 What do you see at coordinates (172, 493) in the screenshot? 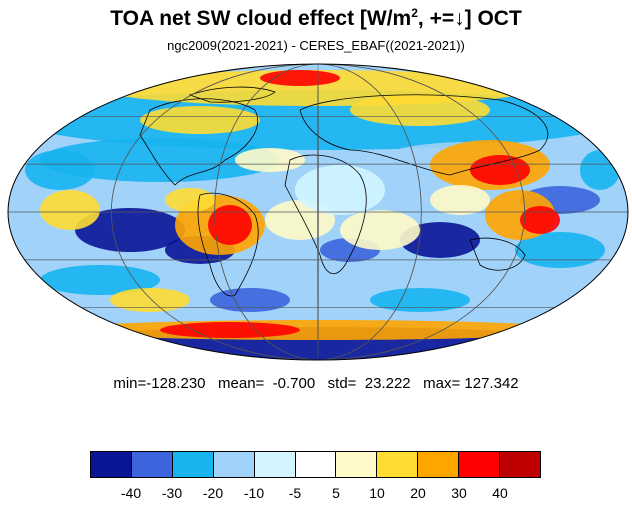
I see `colorbar-tick-label: -30` at bounding box center [172, 493].